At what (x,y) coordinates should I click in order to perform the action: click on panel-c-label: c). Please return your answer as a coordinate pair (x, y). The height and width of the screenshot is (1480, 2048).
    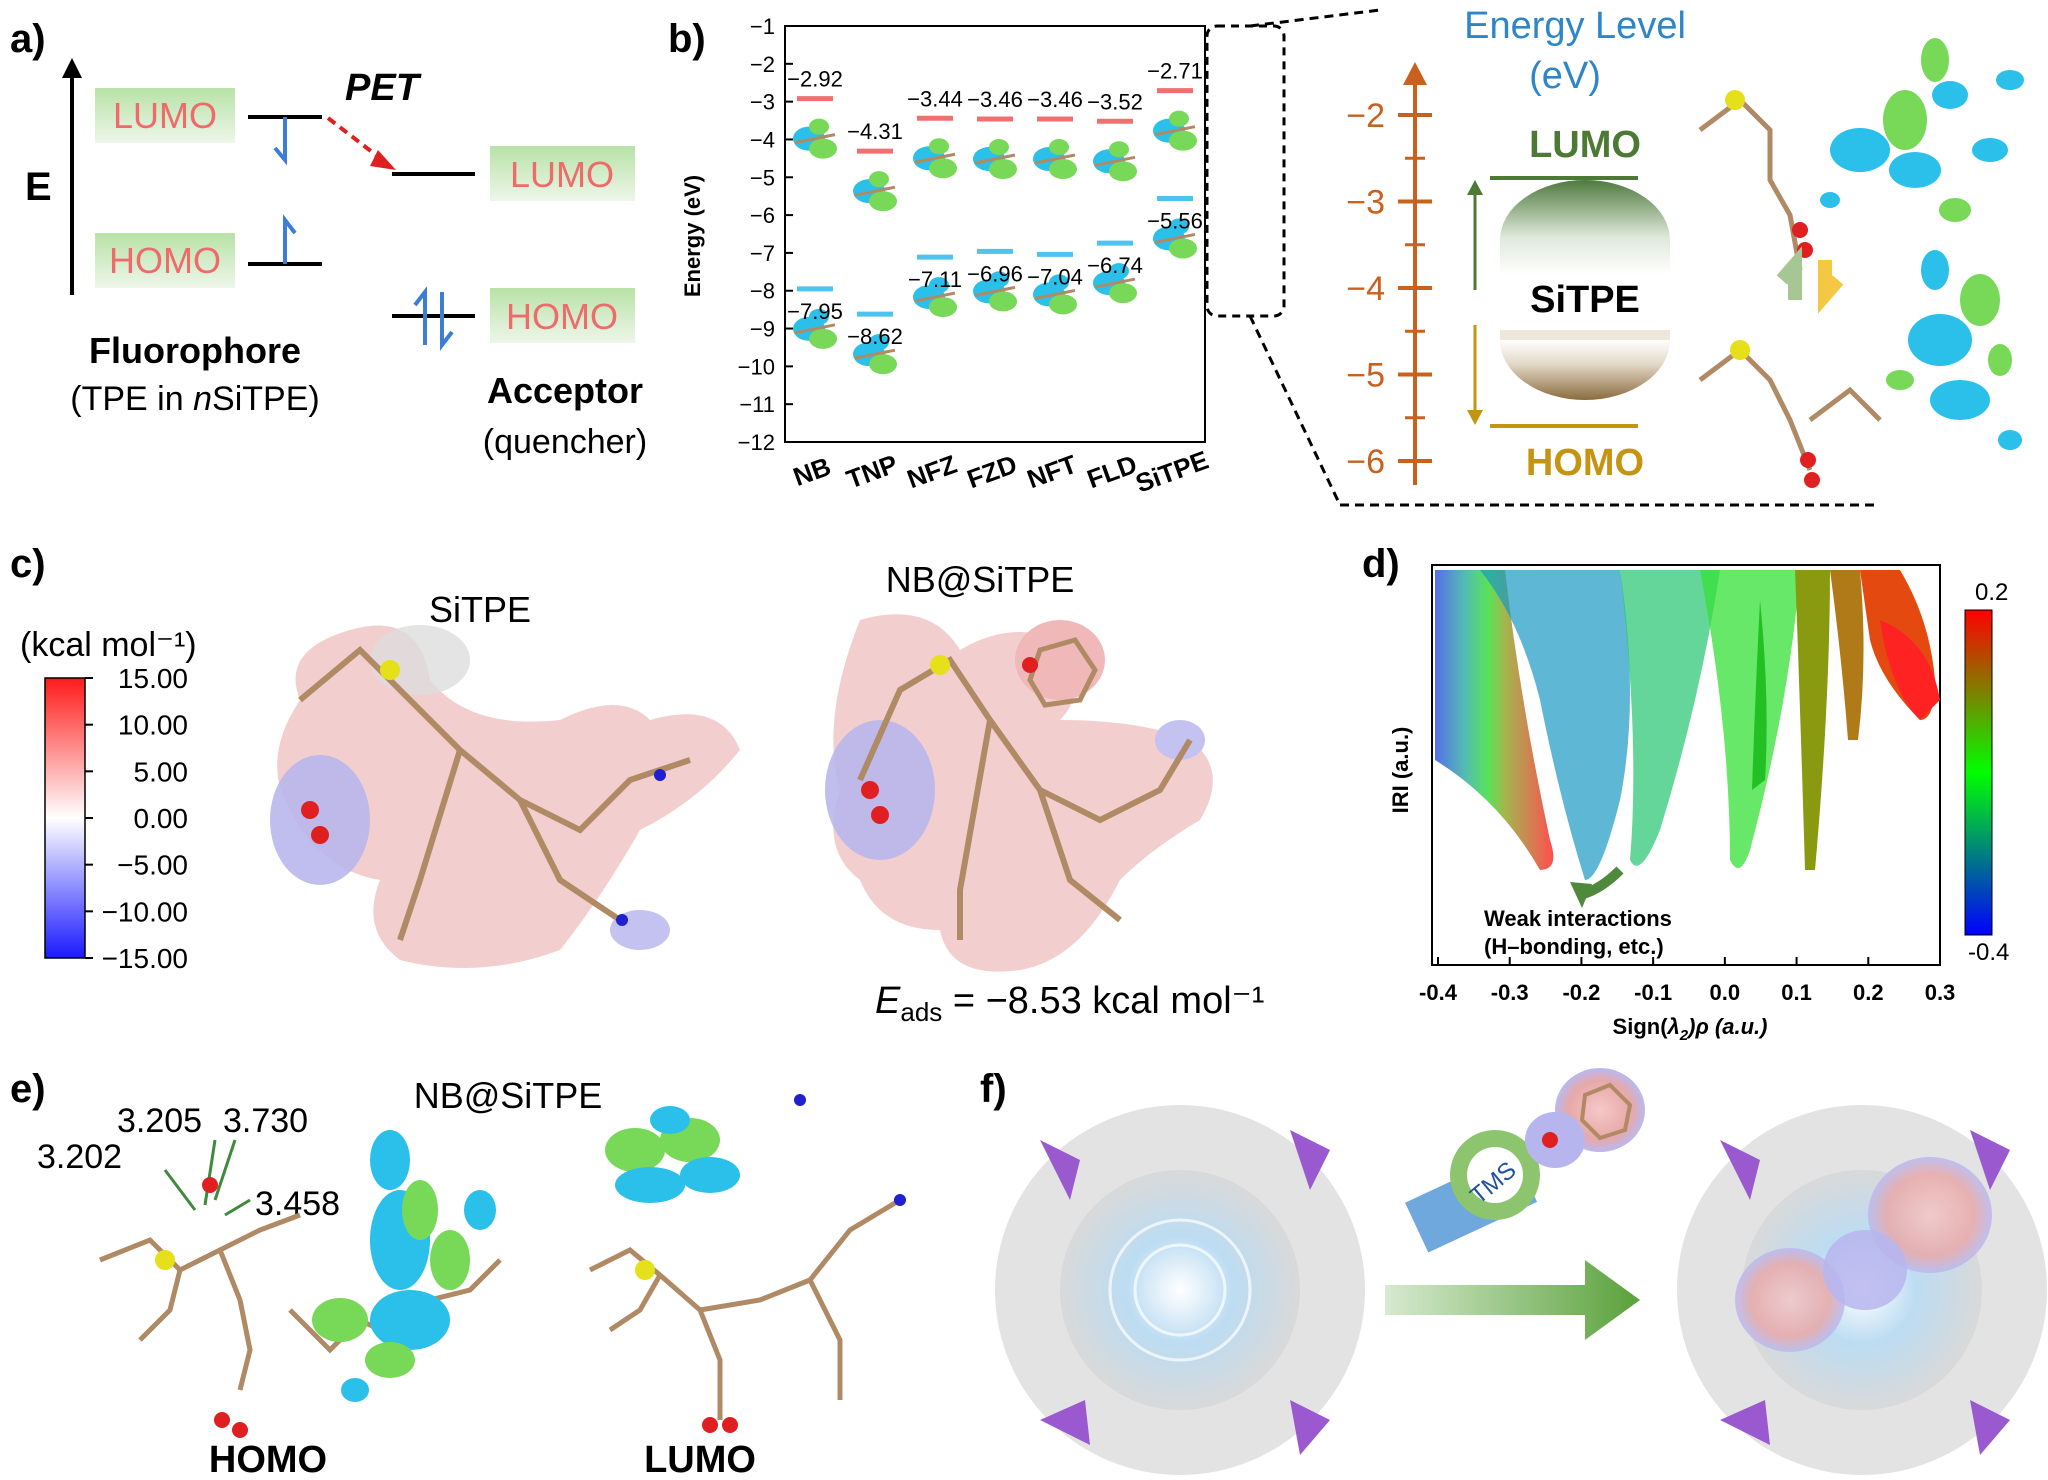
    Looking at the image, I should click on (28, 564).